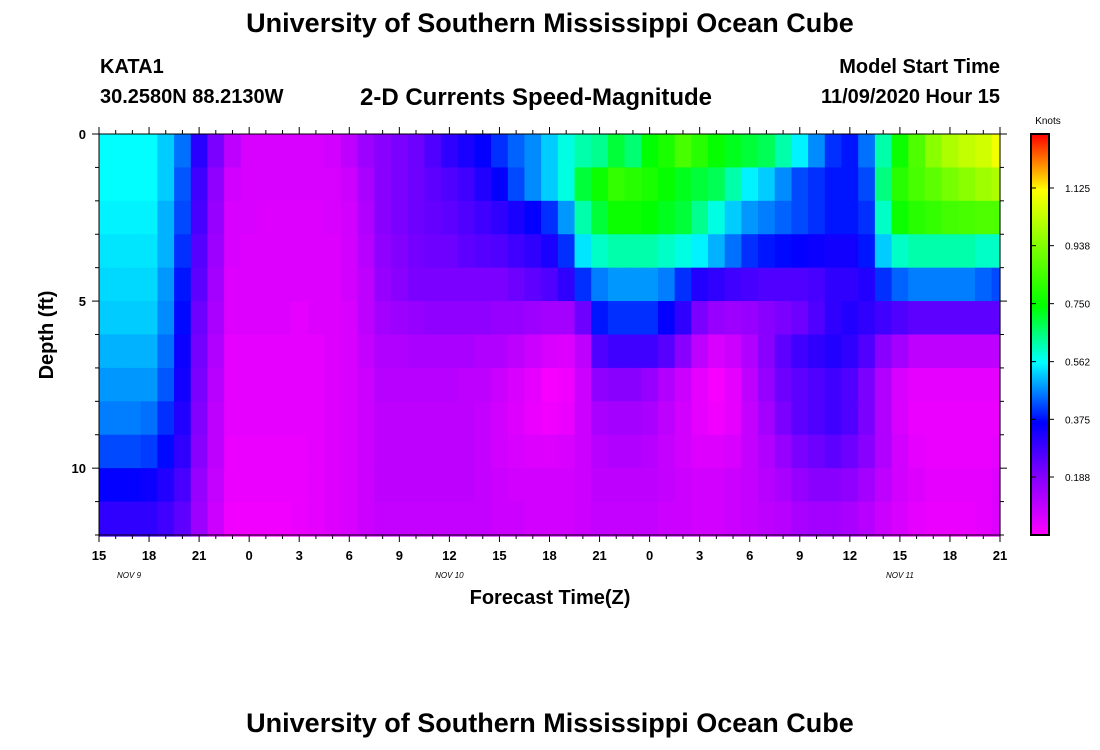  I want to click on x-tick-label: 15, so click(499, 555).